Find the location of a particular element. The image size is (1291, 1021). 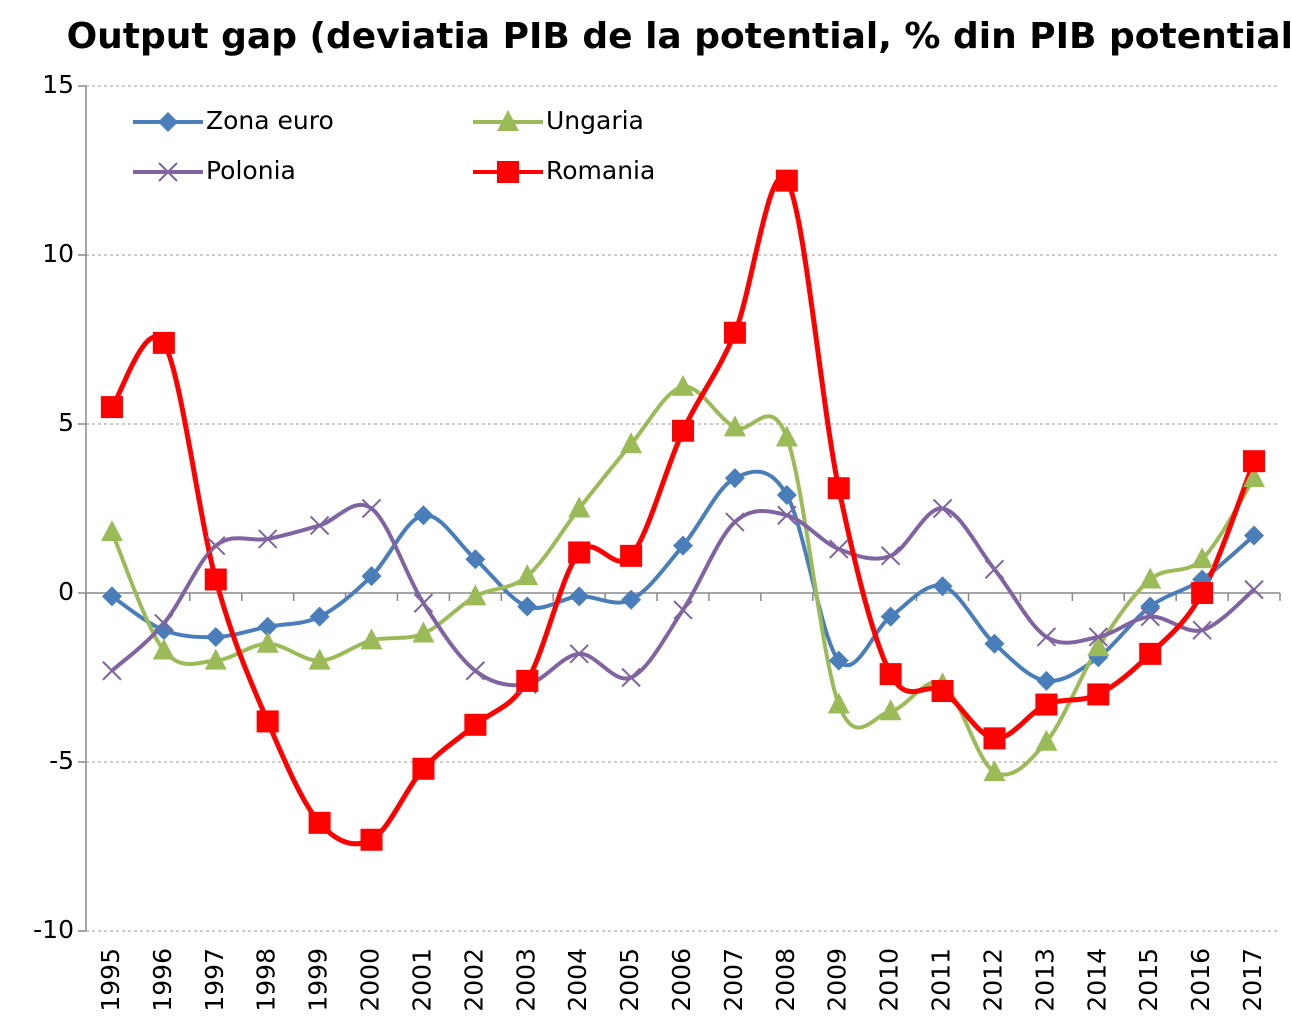

x-tick-label: 2002 is located at coordinates (473, 980).